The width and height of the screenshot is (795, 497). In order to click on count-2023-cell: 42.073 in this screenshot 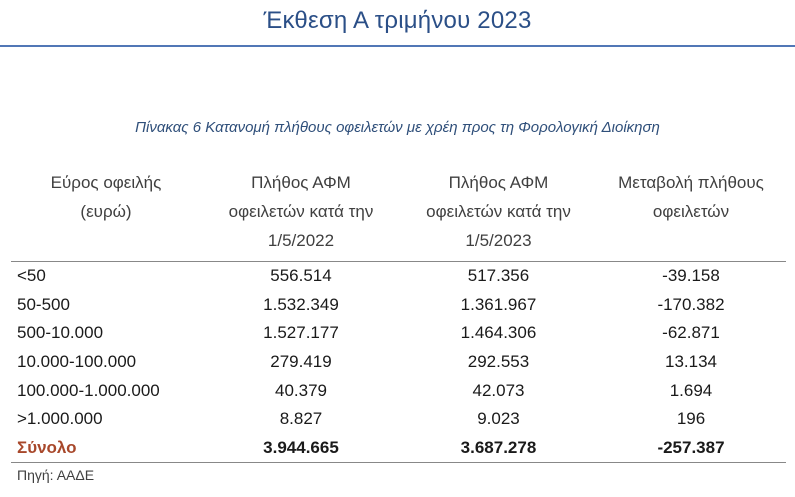, I will do `click(498, 390)`.